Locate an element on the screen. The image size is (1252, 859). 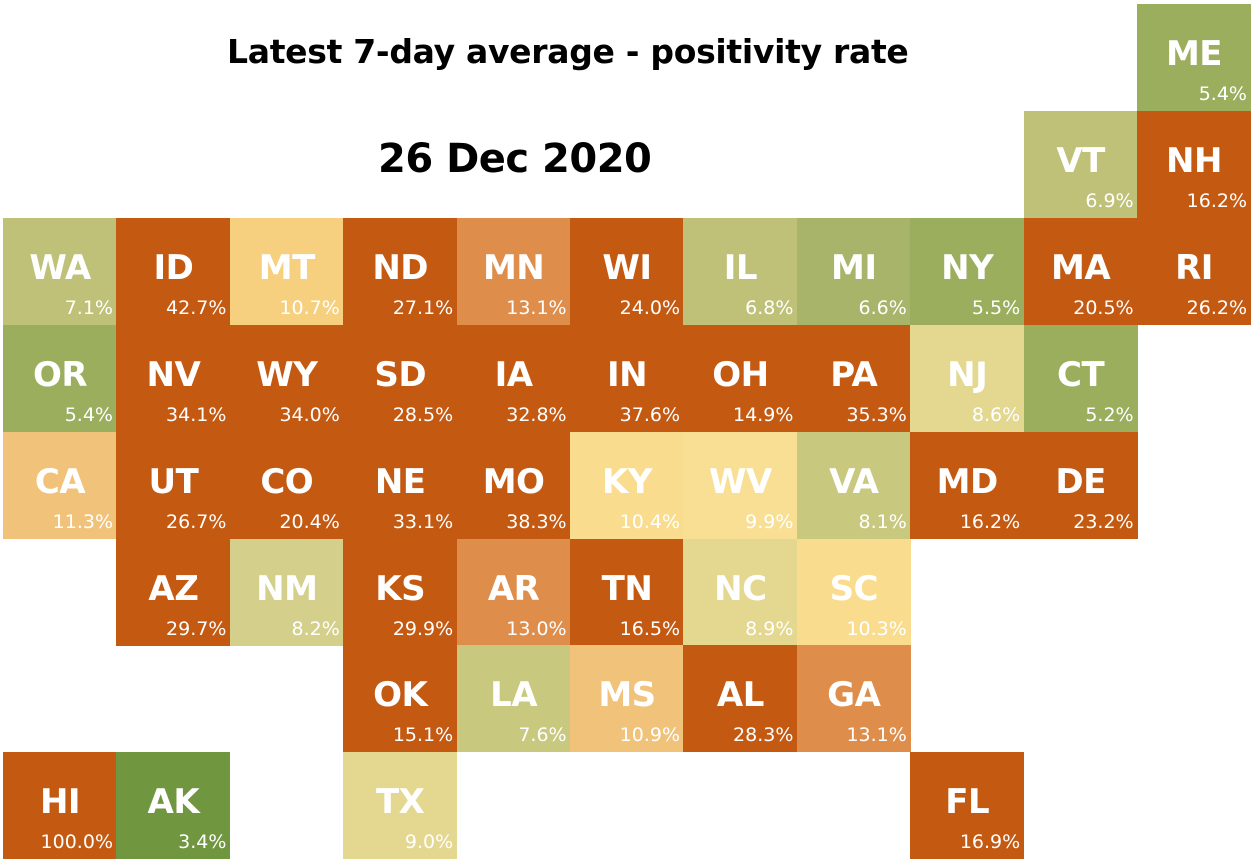
state-abbr: VT is located at coordinates (1080, 160).